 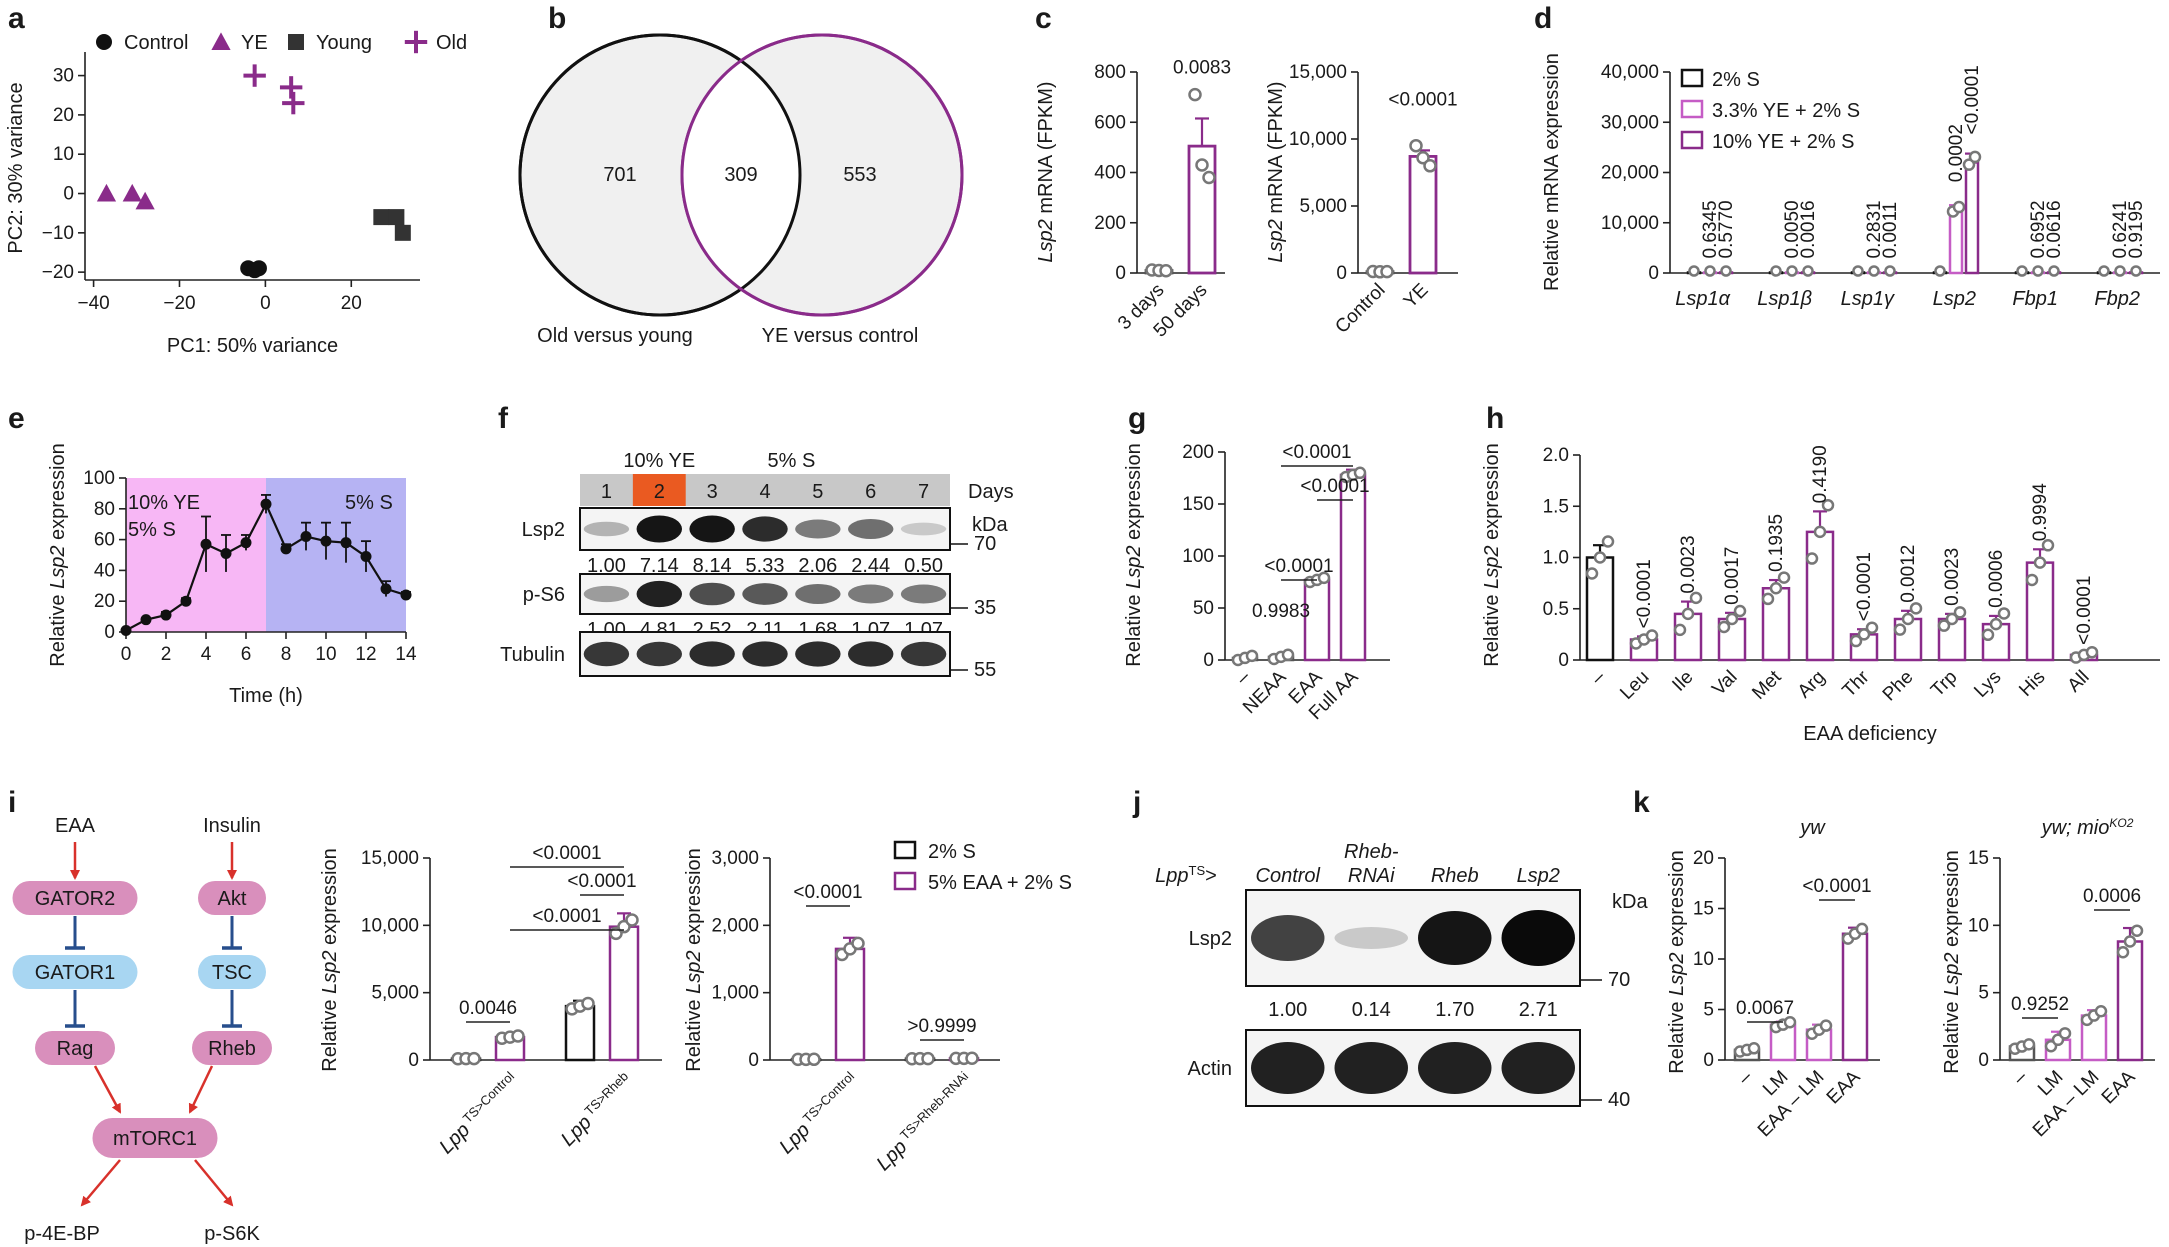 What do you see at coordinates (68, 194) in the screenshot?
I see `y-tick-label: 0` at bounding box center [68, 194].